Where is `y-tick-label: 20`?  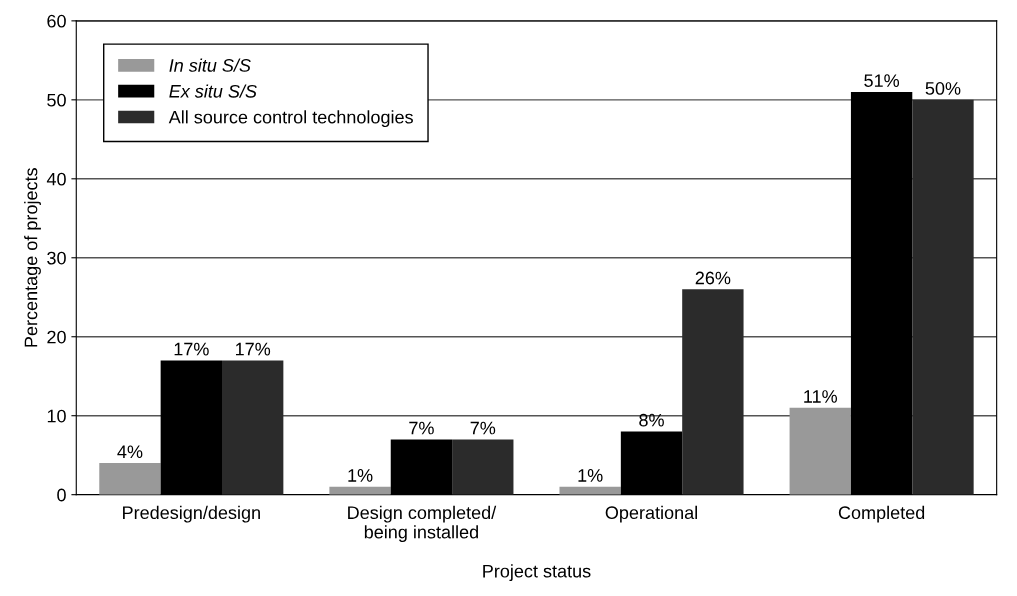
y-tick-label: 20 is located at coordinates (56, 337).